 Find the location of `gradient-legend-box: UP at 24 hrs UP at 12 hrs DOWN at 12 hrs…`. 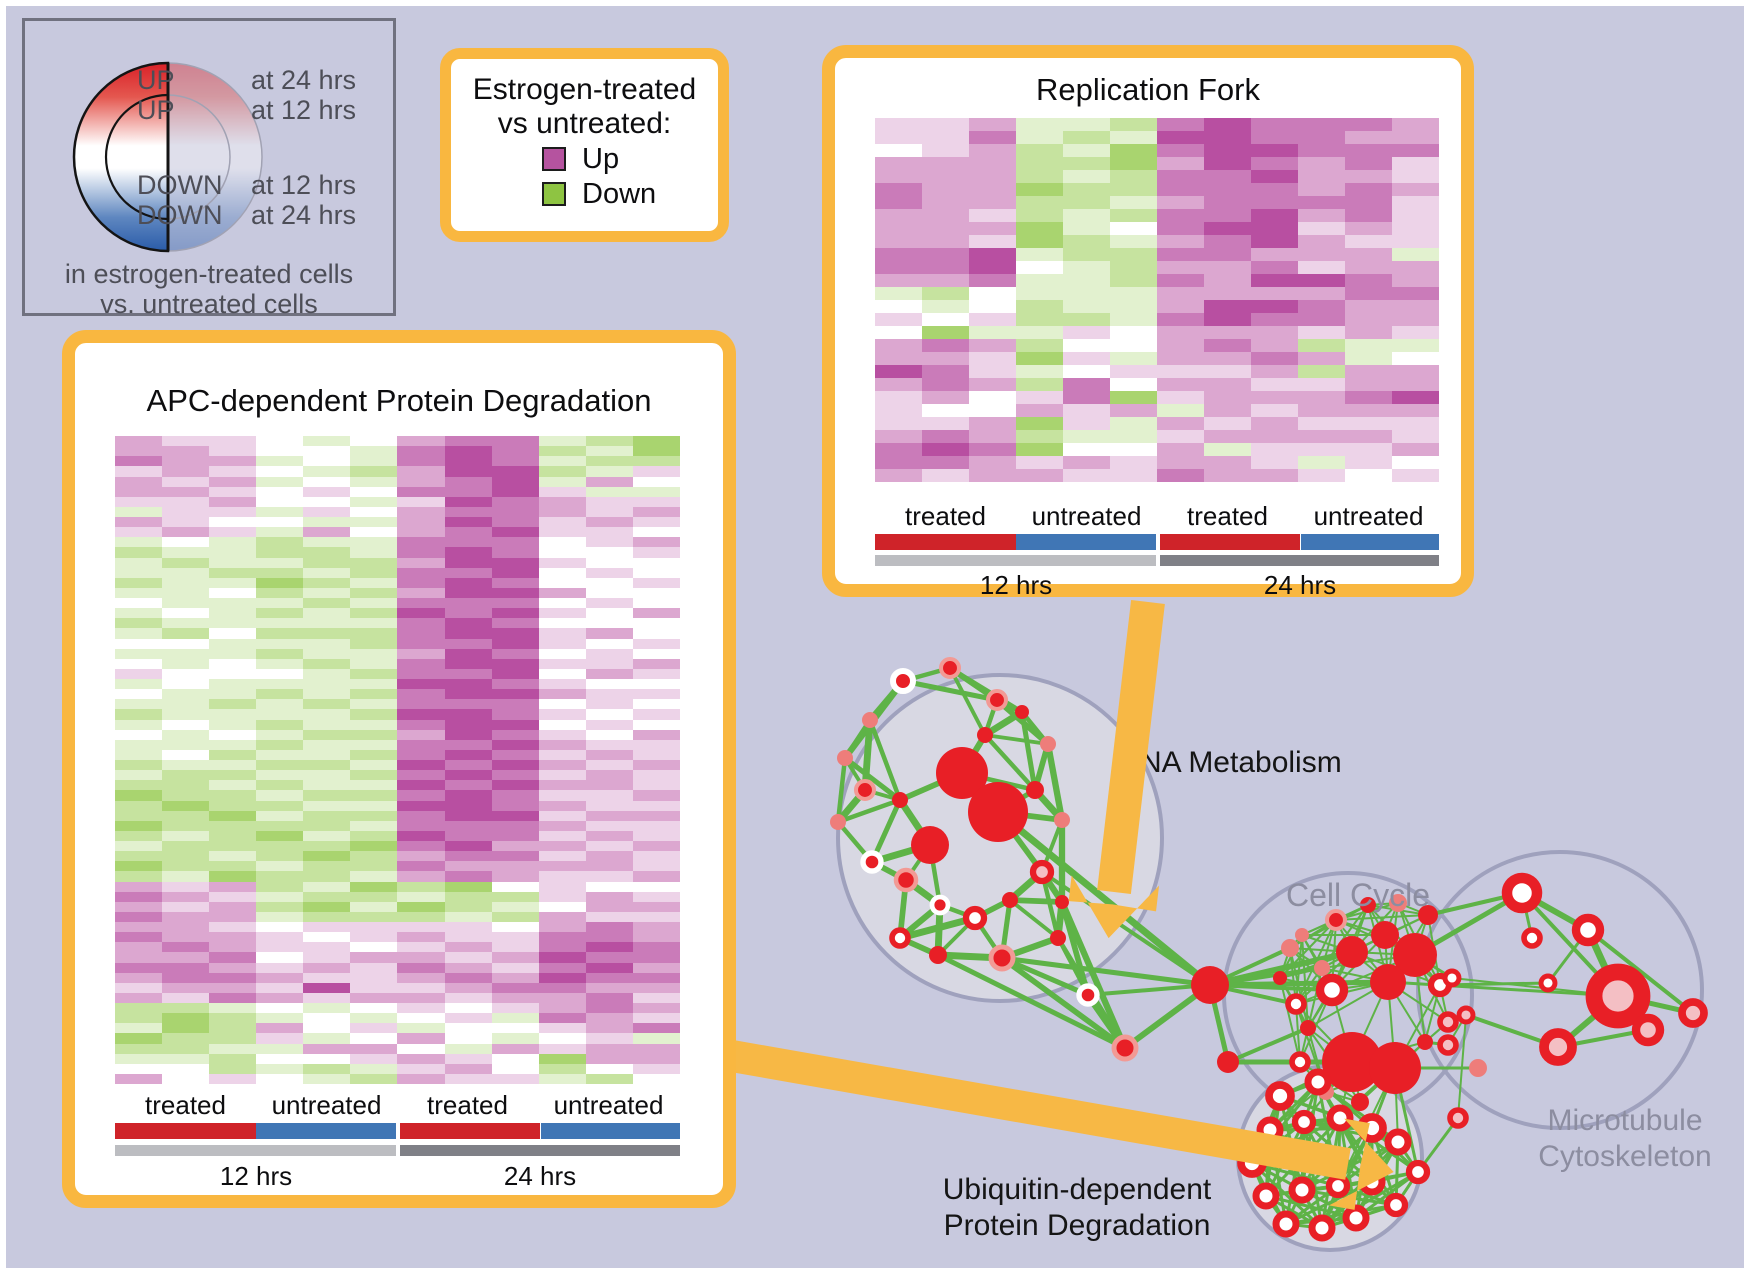

gradient-legend-box: UP at 24 hrs UP at 12 hrs DOWN at 12 hrs… is located at coordinates (209, 168).